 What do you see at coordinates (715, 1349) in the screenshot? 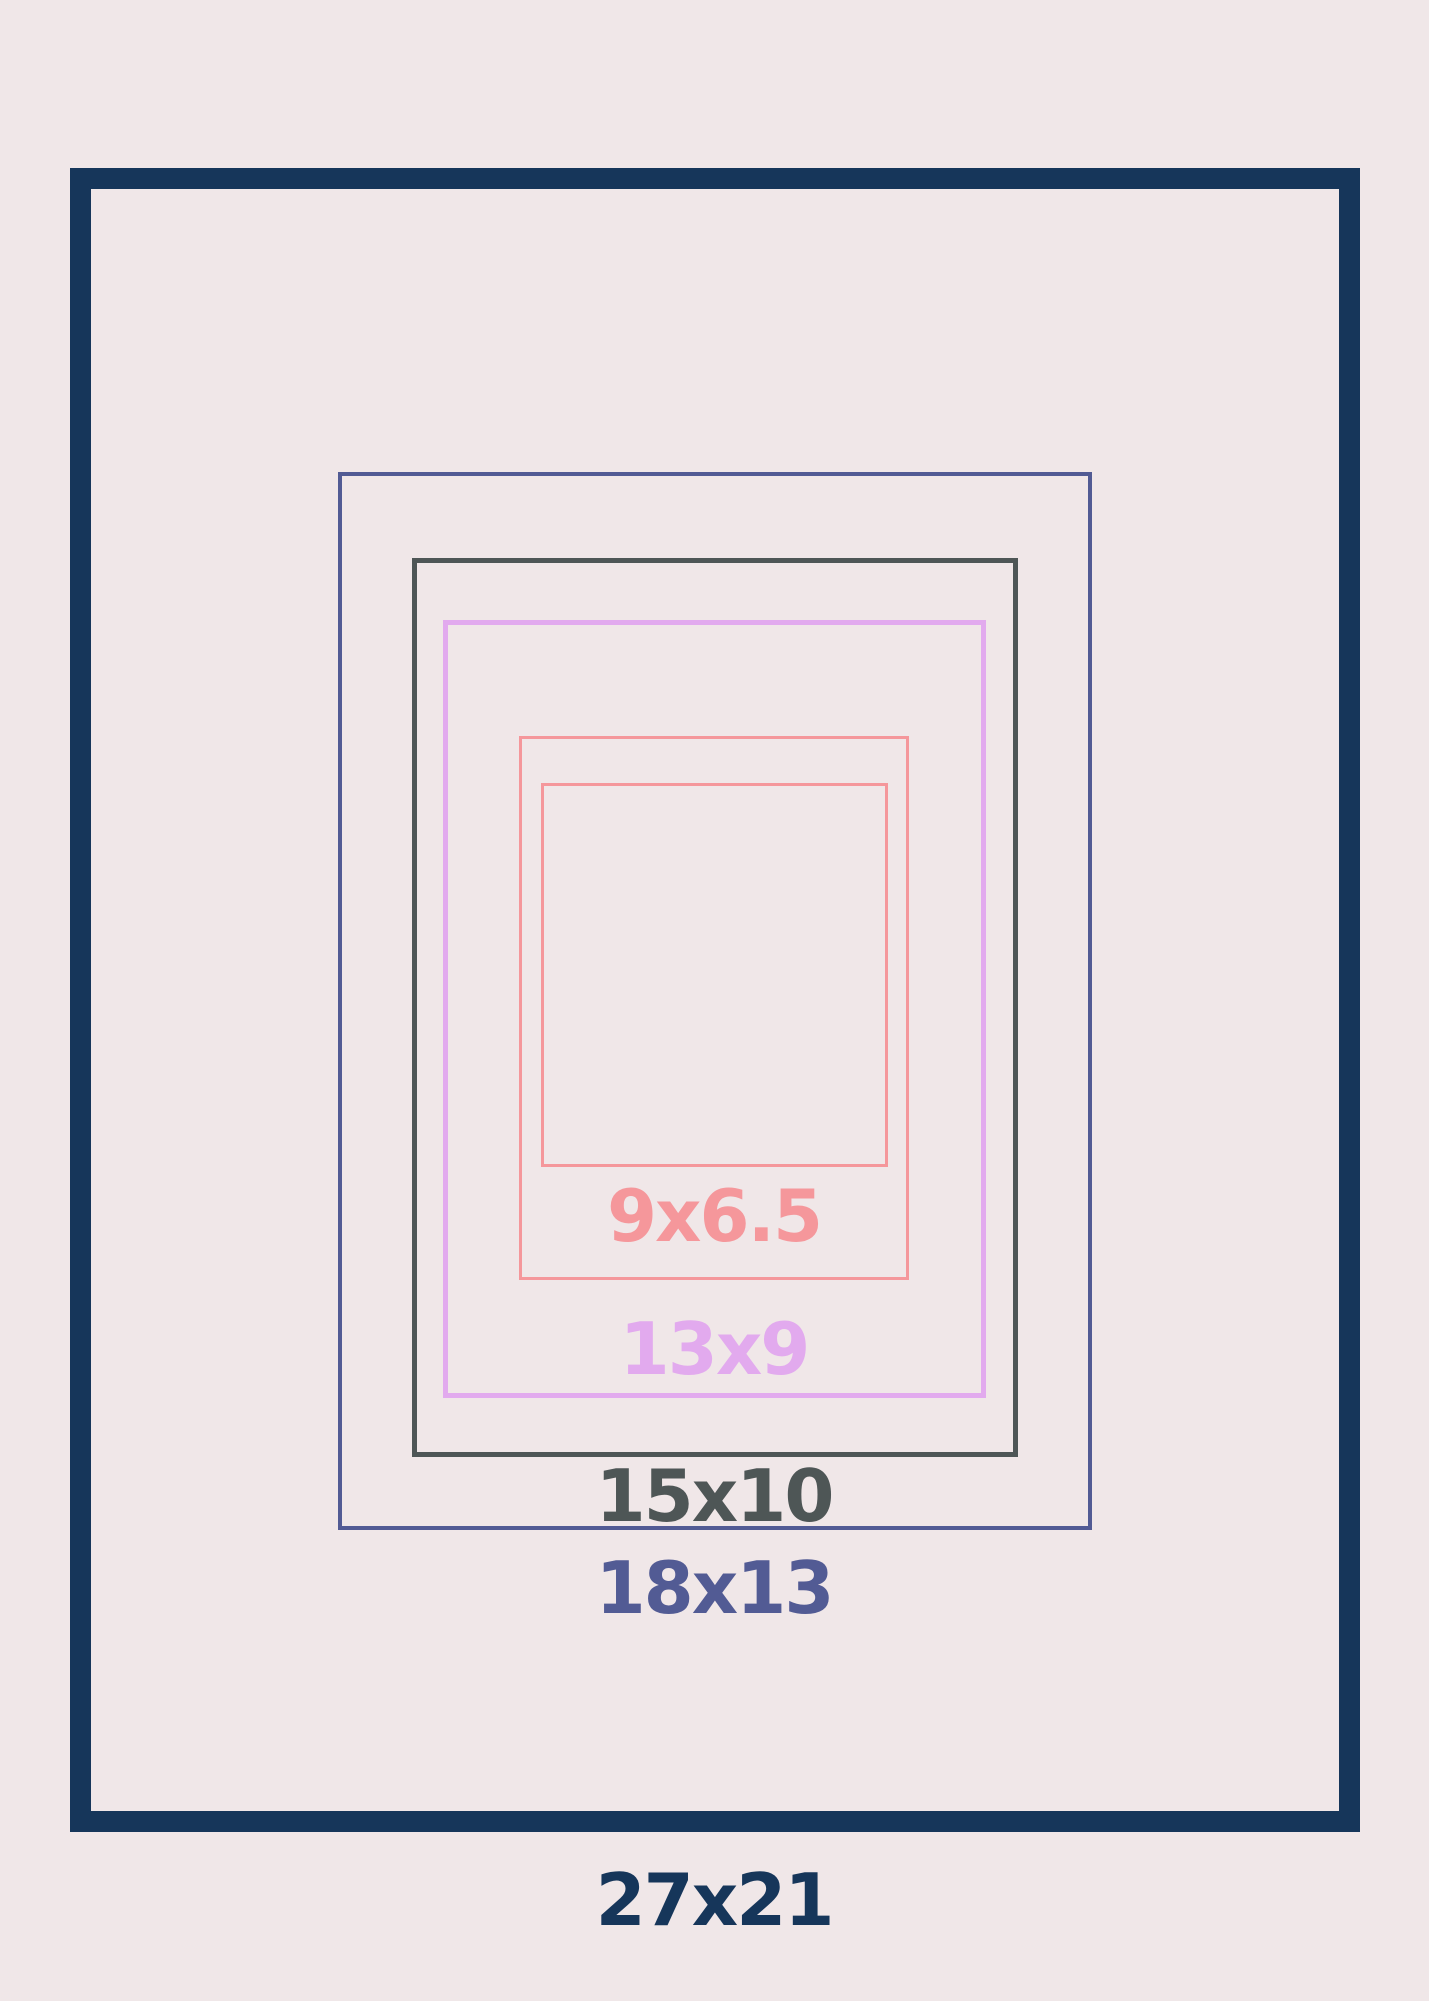
I see `label-13x9: 13x9` at bounding box center [715, 1349].